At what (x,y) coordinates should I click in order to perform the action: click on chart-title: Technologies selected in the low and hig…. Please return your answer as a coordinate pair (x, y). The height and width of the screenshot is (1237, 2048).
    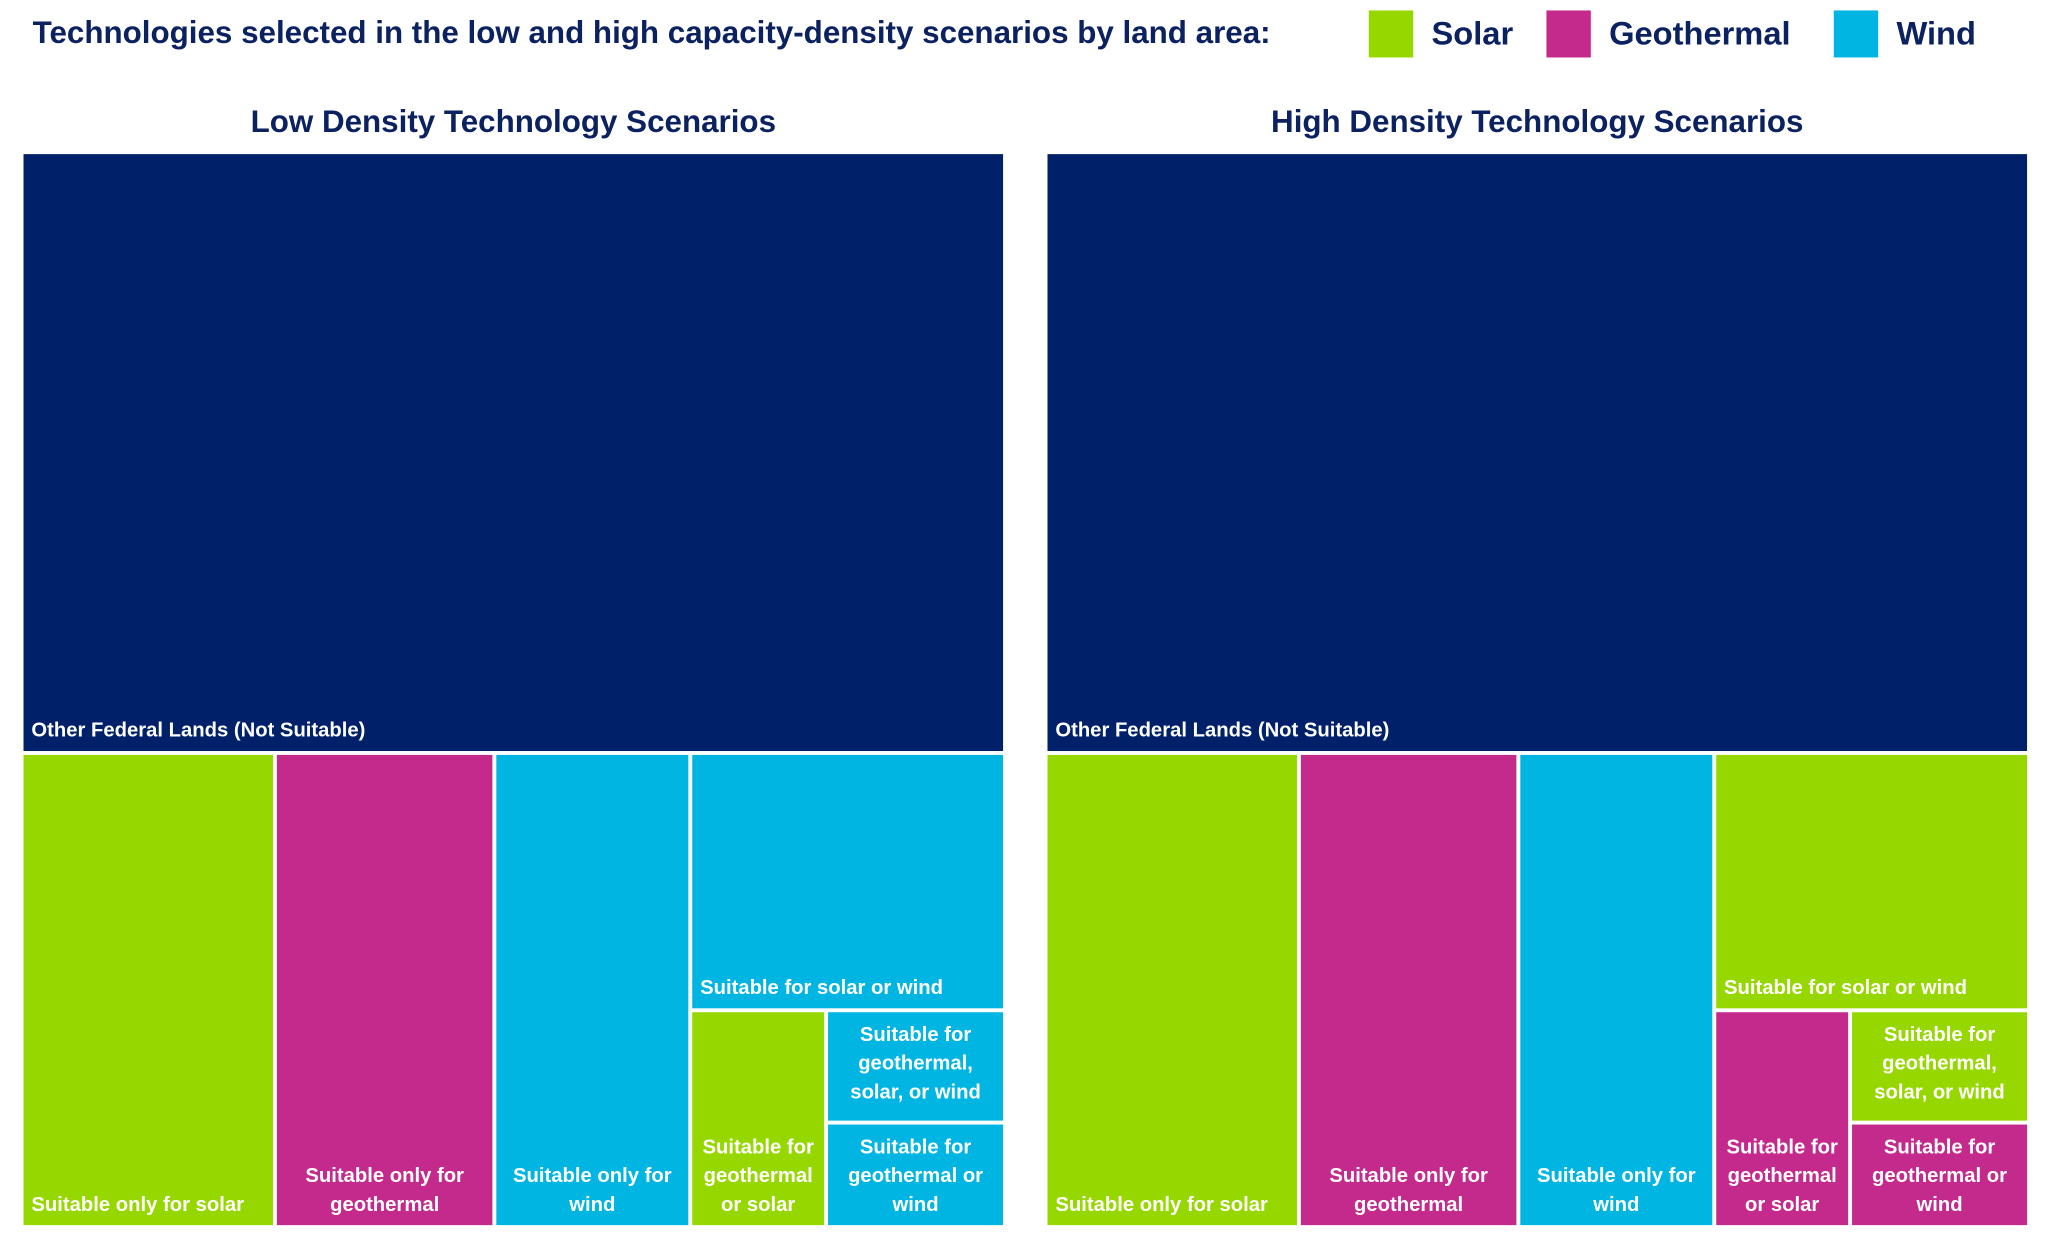
    Looking at the image, I should click on (651, 33).